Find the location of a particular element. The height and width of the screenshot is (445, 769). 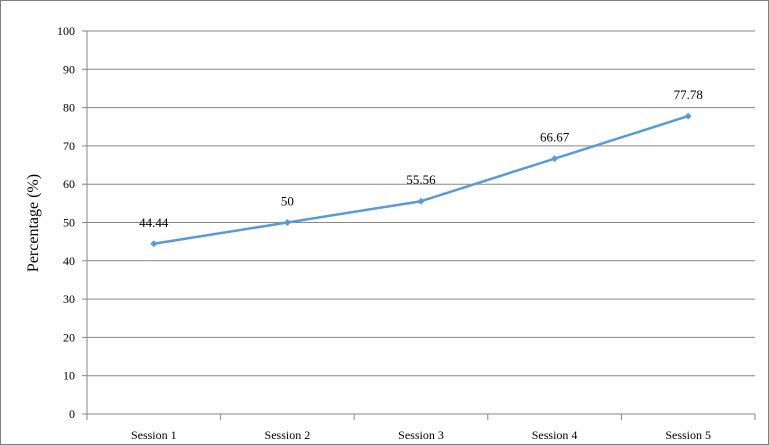

y-tick-labels: 0 10 20 30 40 50 60 70 80 90 100 is located at coordinates (66, 222).